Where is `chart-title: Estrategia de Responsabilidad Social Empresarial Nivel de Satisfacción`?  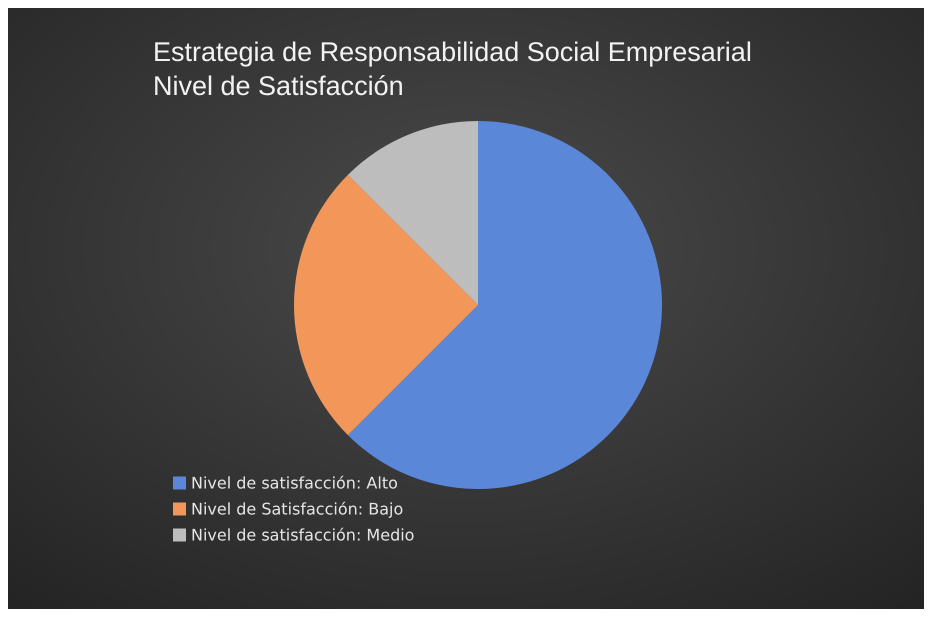 chart-title: Estrategia de Responsabilidad Social Empresarial Nivel de Satisfacción is located at coordinates (452, 69).